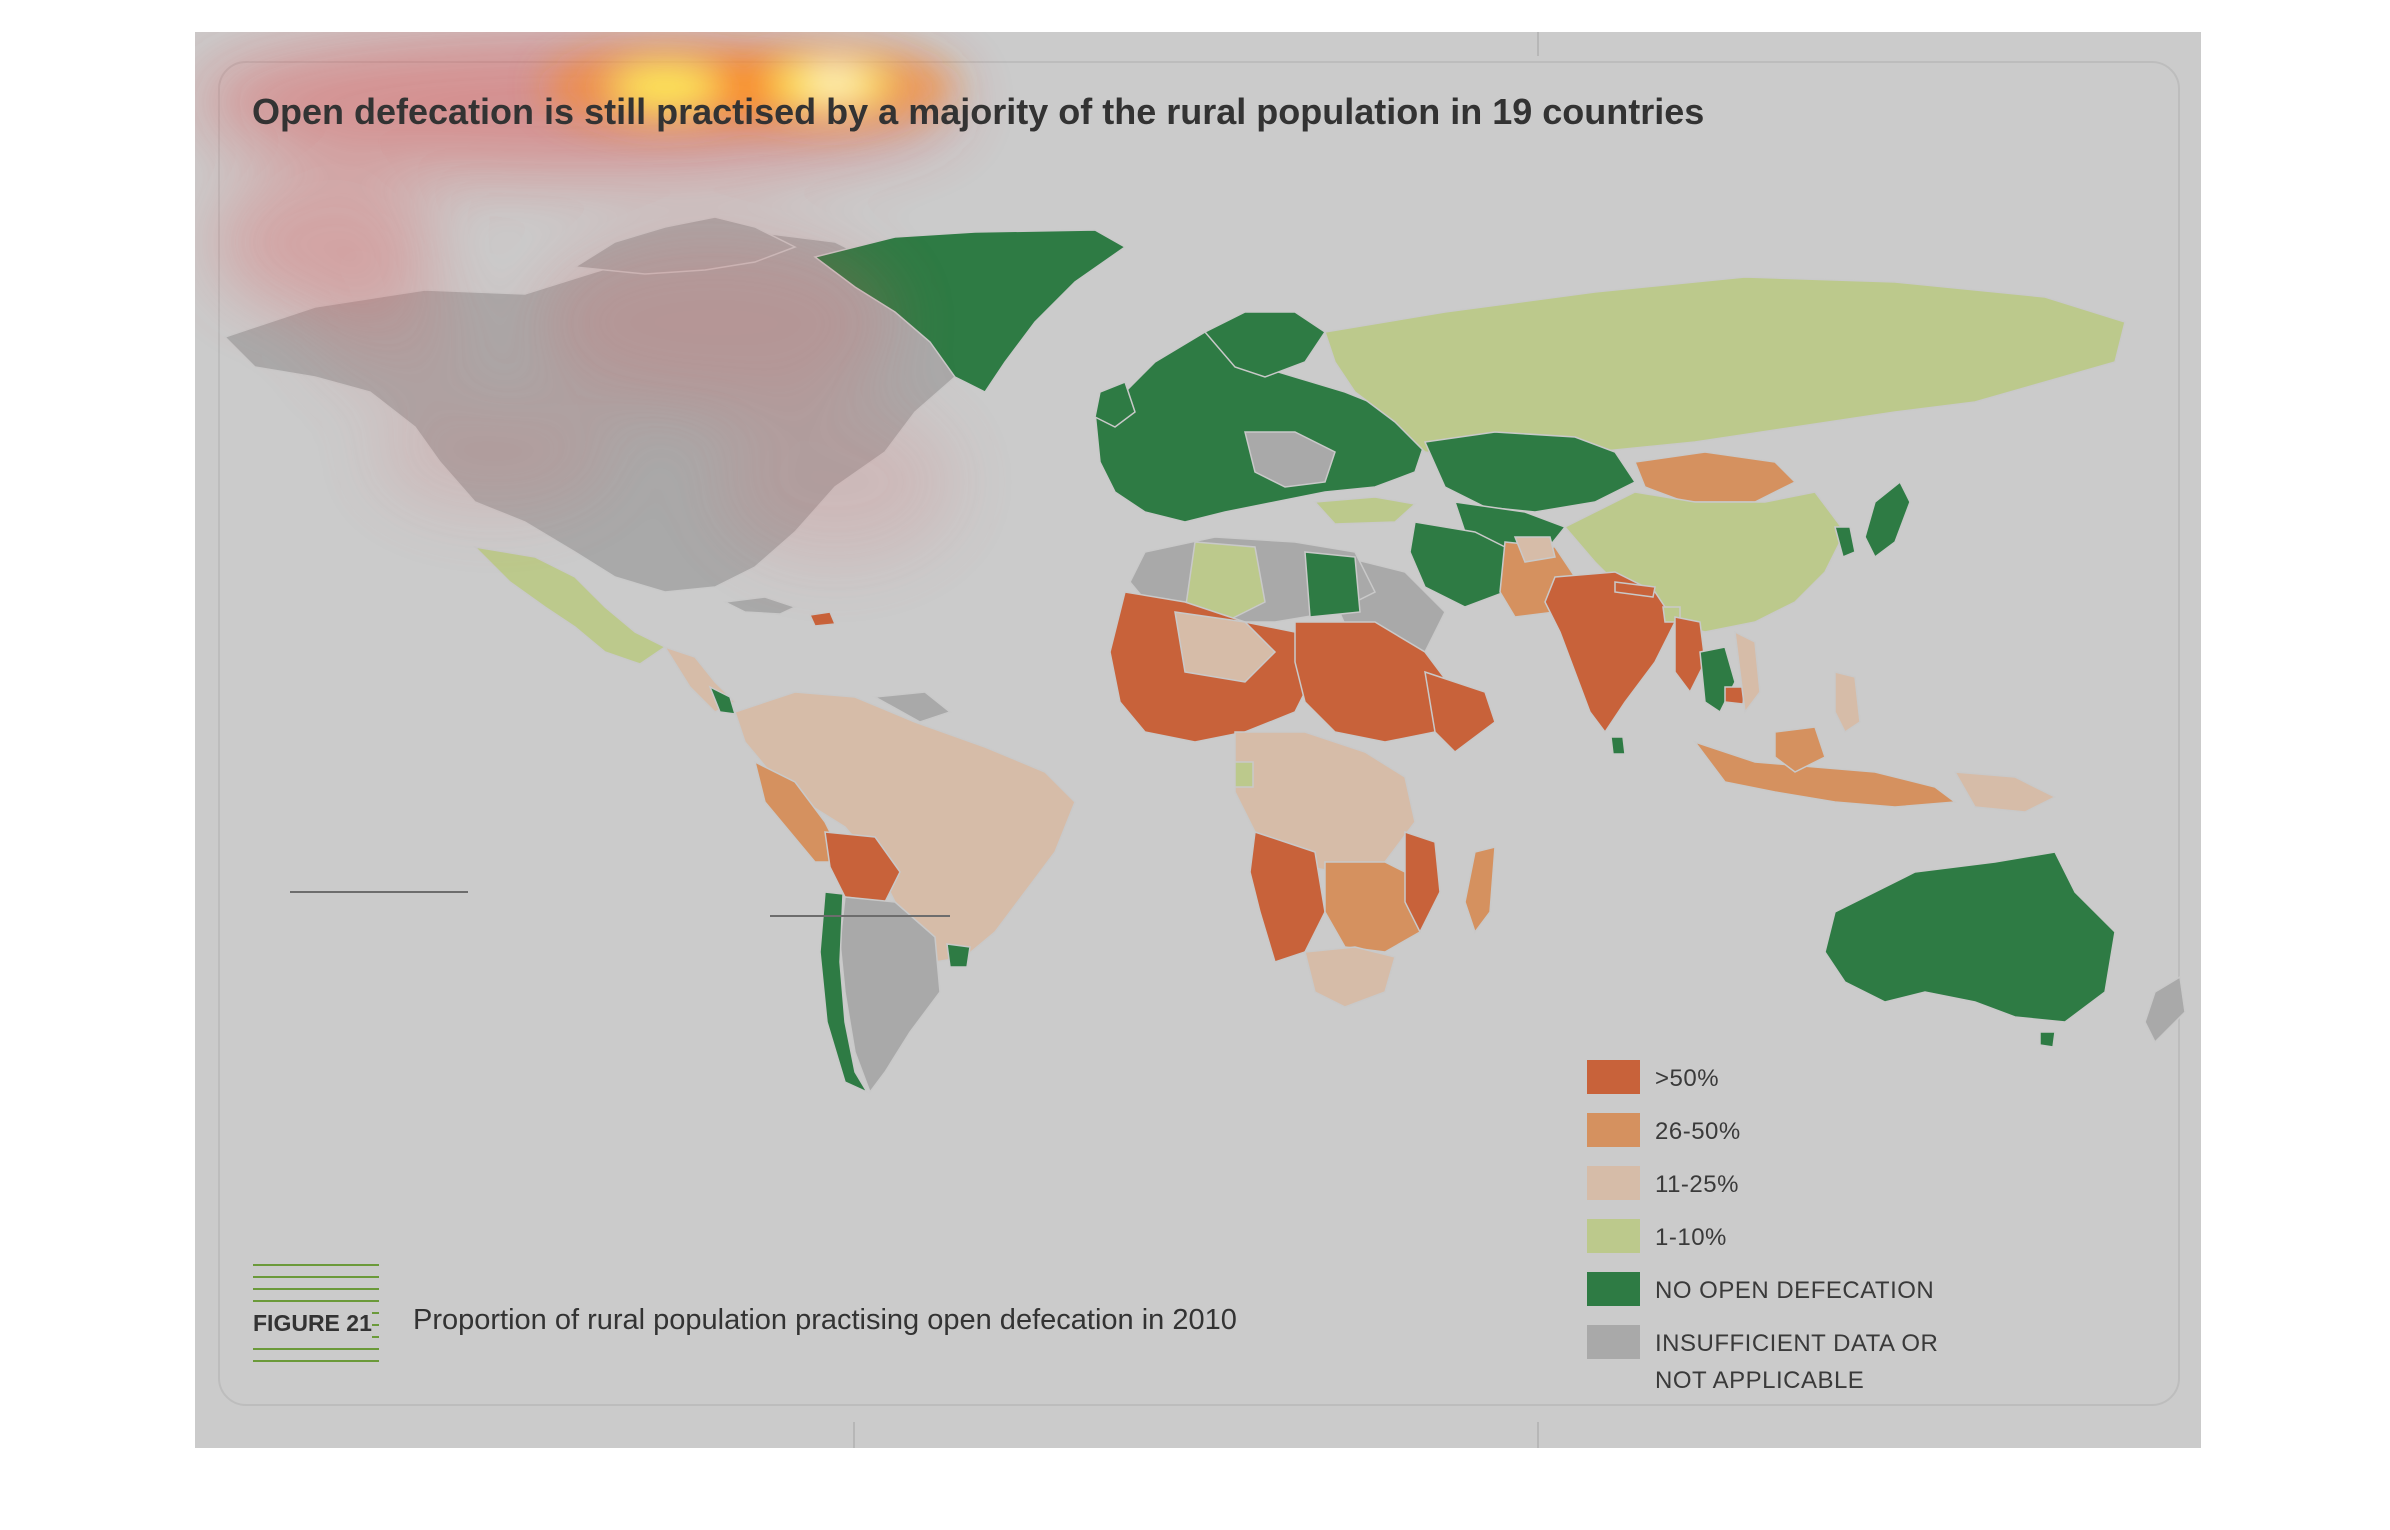  Describe the element at coordinates (2165, 1009) in the screenshot. I see `map-region-new-zealand` at that location.